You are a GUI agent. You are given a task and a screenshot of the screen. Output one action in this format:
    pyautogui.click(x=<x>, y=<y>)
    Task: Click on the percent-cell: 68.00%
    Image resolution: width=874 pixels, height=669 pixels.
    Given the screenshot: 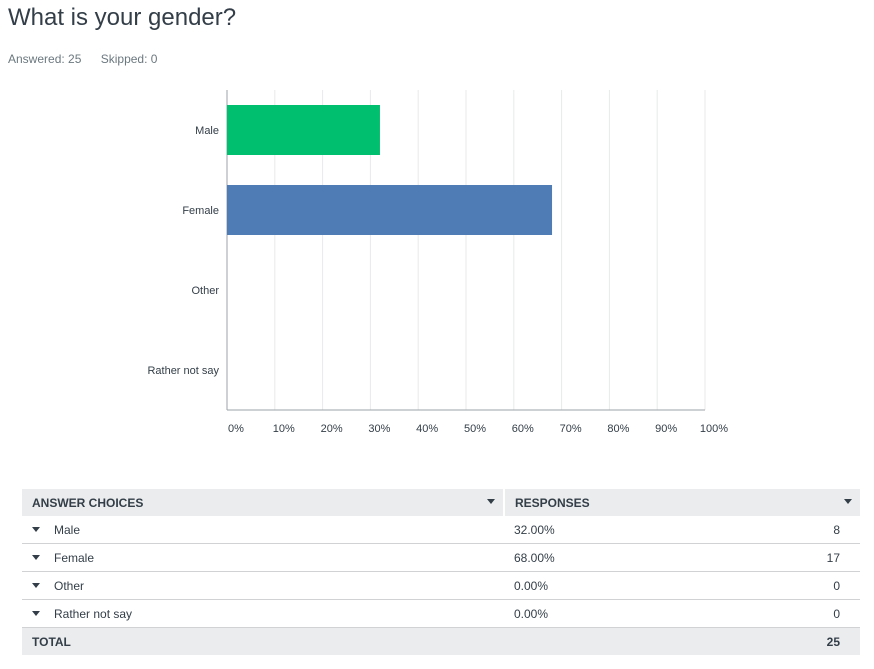 What is the action you would take?
    pyautogui.click(x=647, y=557)
    